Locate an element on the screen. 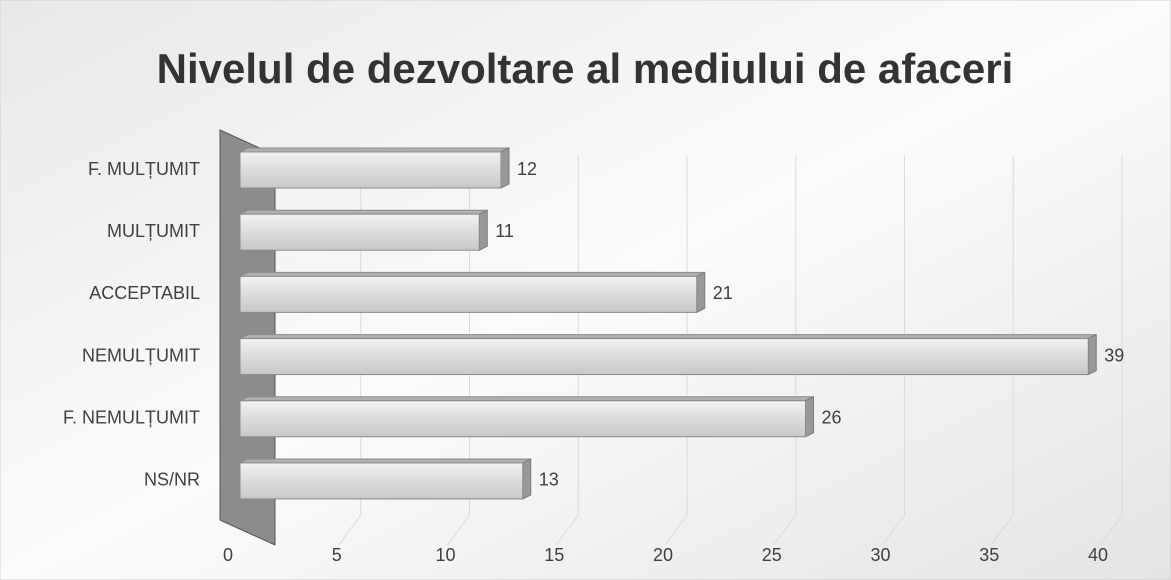 The height and width of the screenshot is (580, 1171). y-tick-label: NEMULȚUMIT is located at coordinates (141, 355).